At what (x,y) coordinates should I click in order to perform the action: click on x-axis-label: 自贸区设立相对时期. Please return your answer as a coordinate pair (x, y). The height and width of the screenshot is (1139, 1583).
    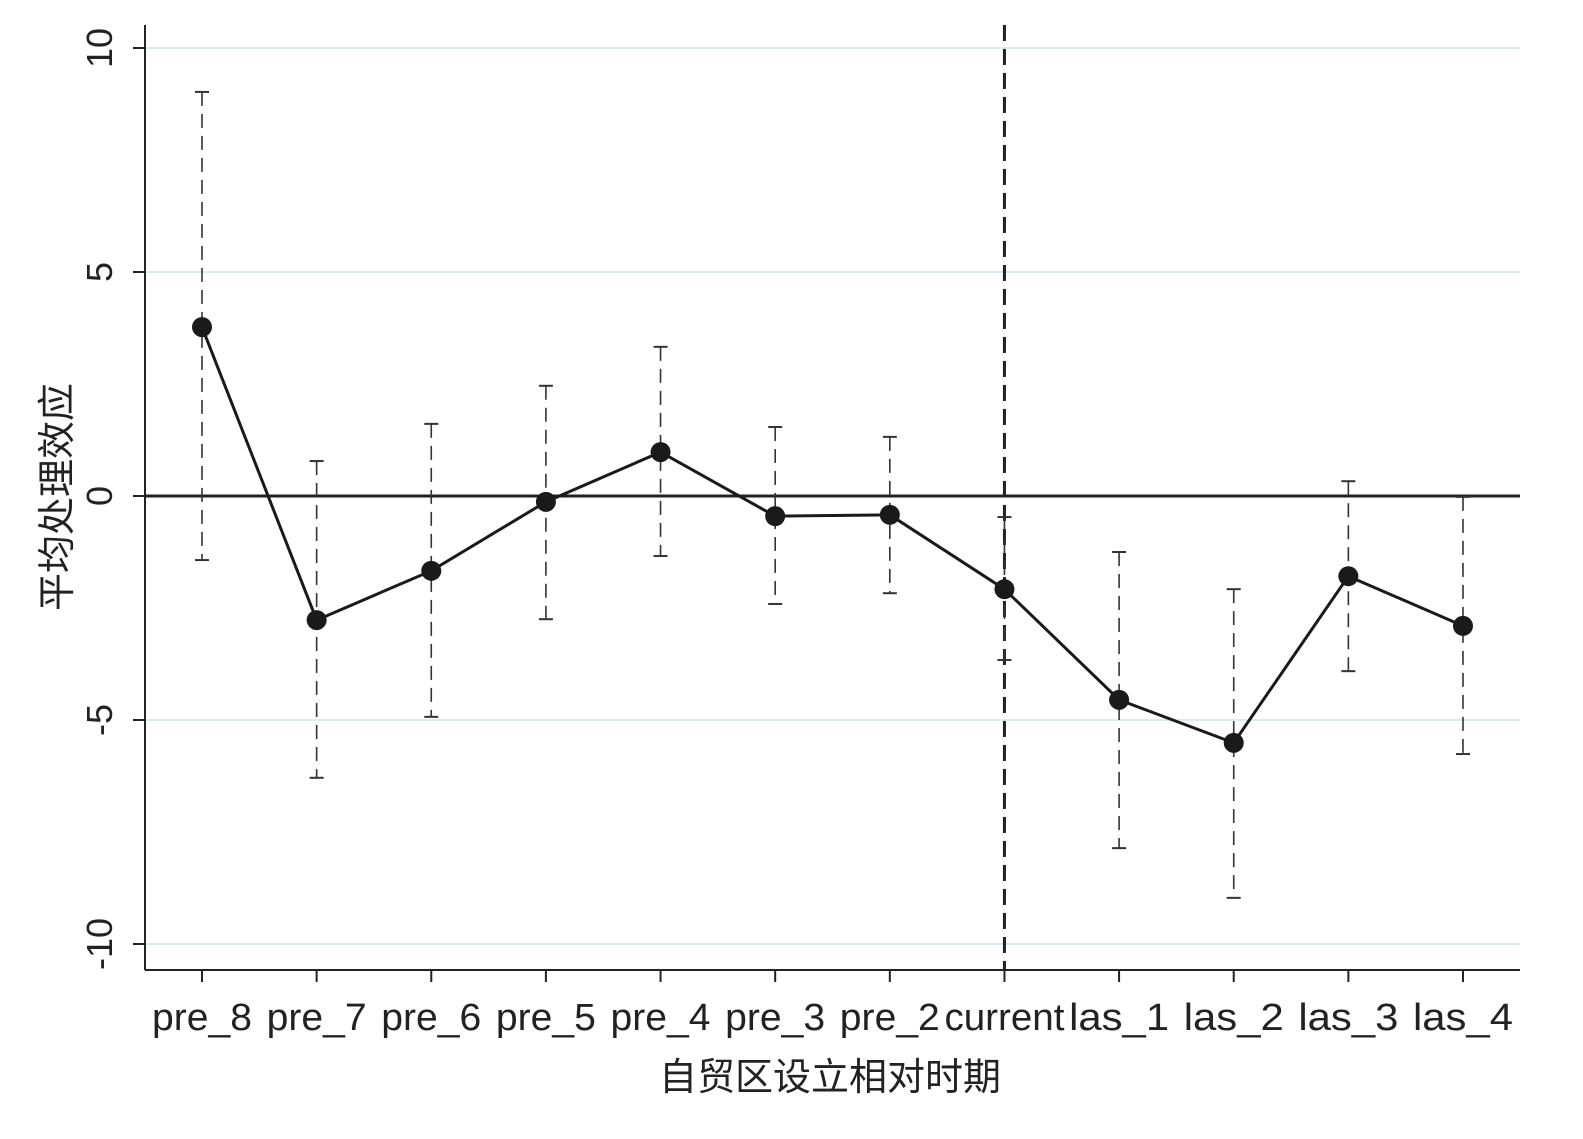
    Looking at the image, I should click on (830, 1078).